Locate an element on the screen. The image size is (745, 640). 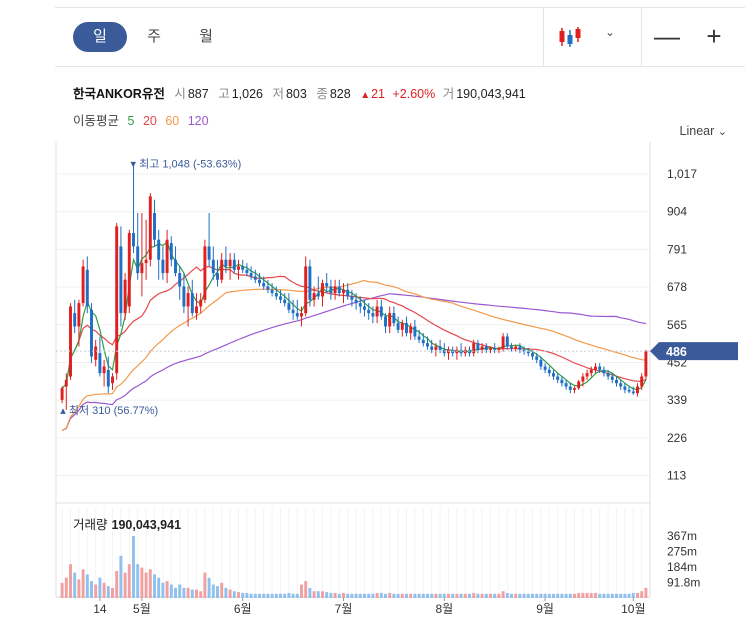
ma-20-label: 20 is located at coordinates (149, 121).